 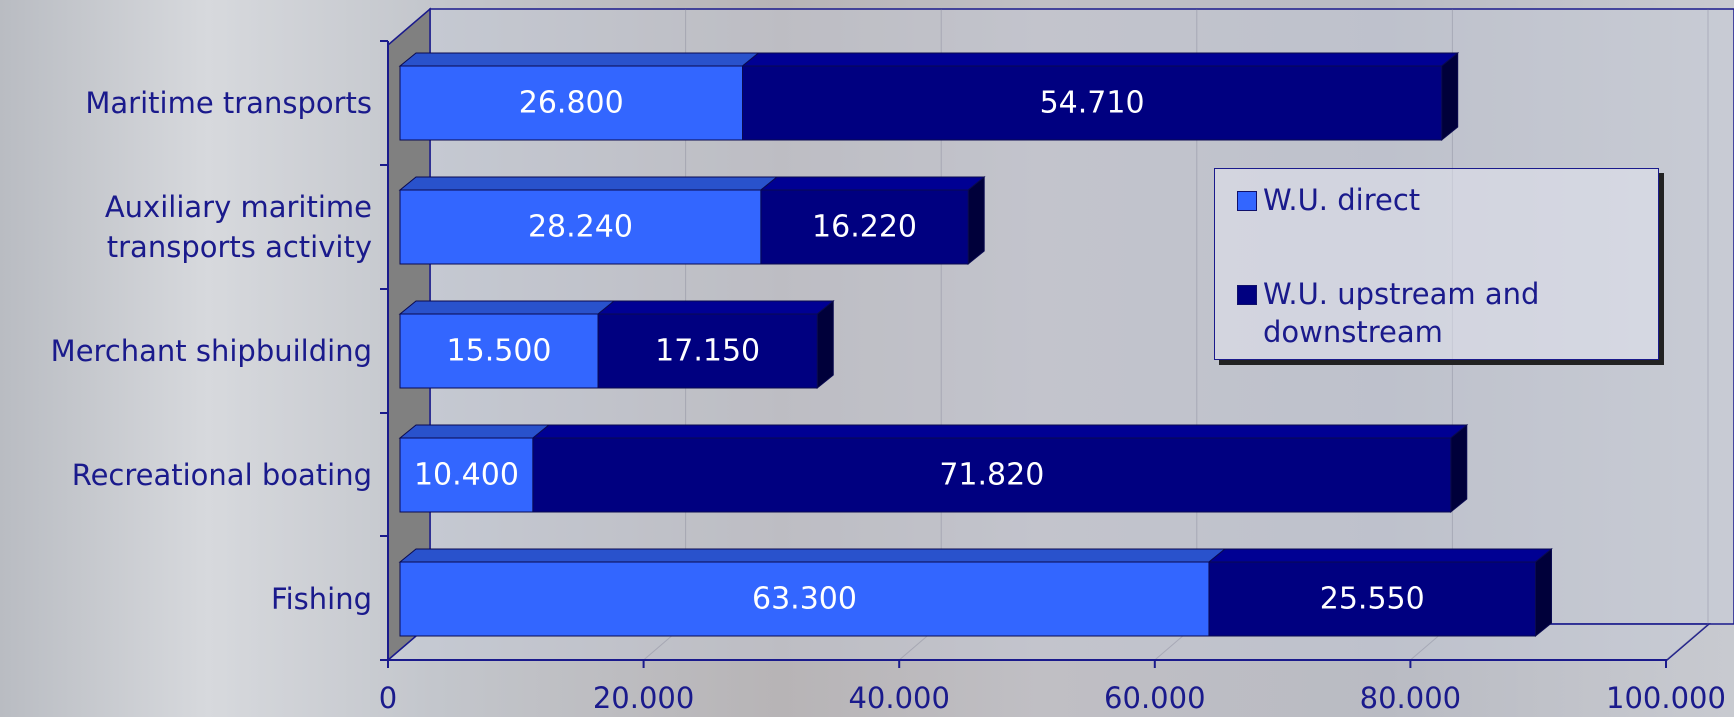 What do you see at coordinates (1342, 200) in the screenshot?
I see `legend-label: W.U. direct` at bounding box center [1342, 200].